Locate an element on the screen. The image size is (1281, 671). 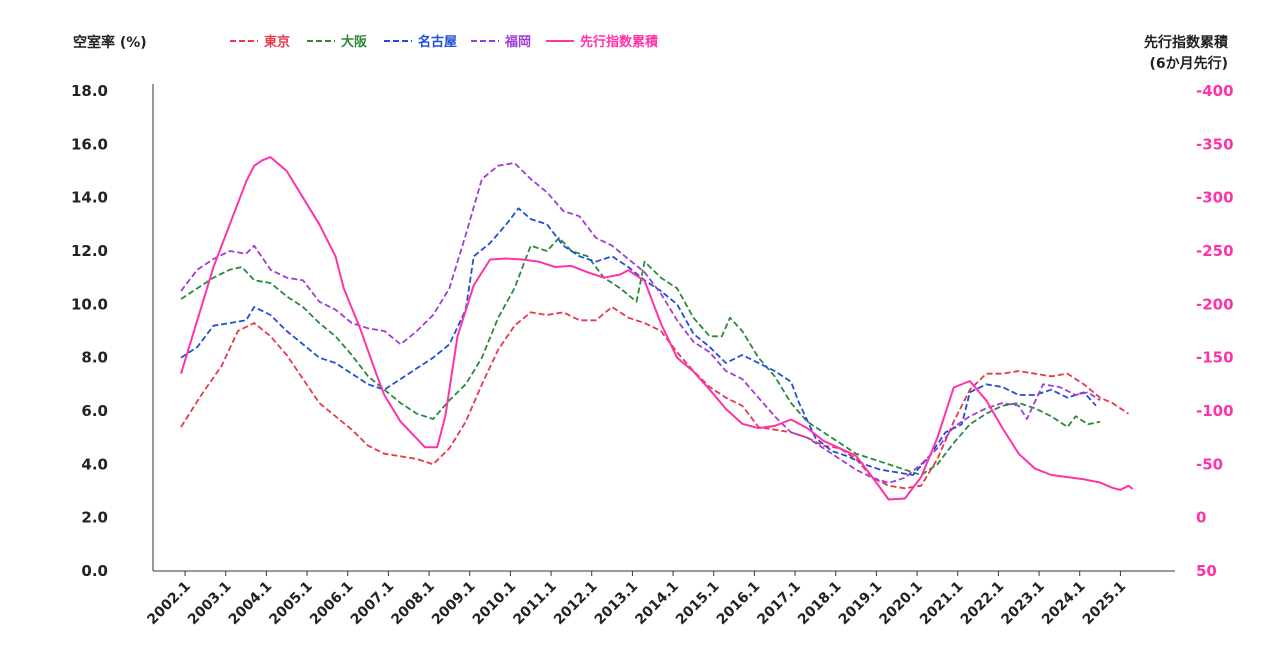
y-right-tick-label: -350 is located at coordinates (1215, 144).